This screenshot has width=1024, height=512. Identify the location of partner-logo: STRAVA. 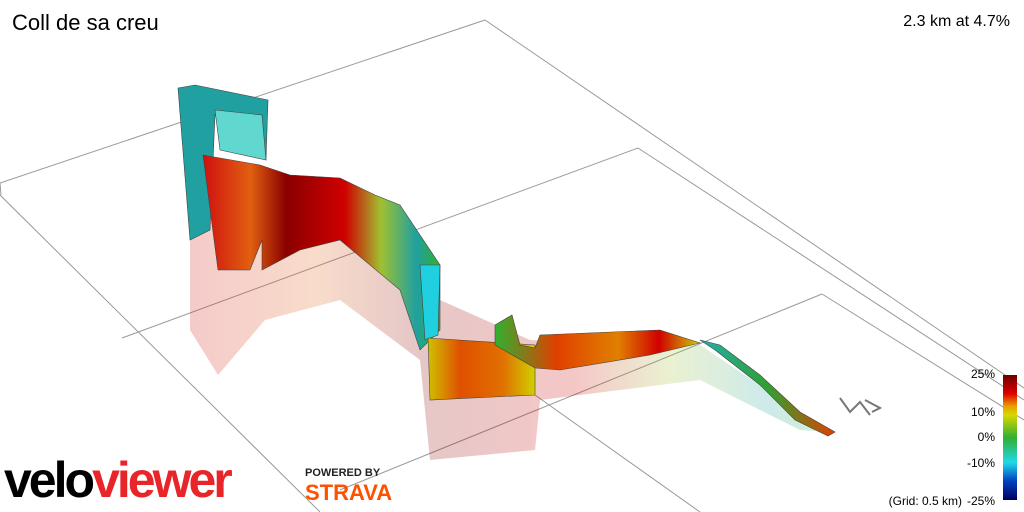
(348, 492).